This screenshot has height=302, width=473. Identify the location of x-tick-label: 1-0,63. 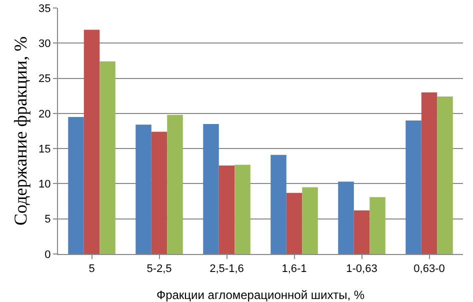
(362, 269).